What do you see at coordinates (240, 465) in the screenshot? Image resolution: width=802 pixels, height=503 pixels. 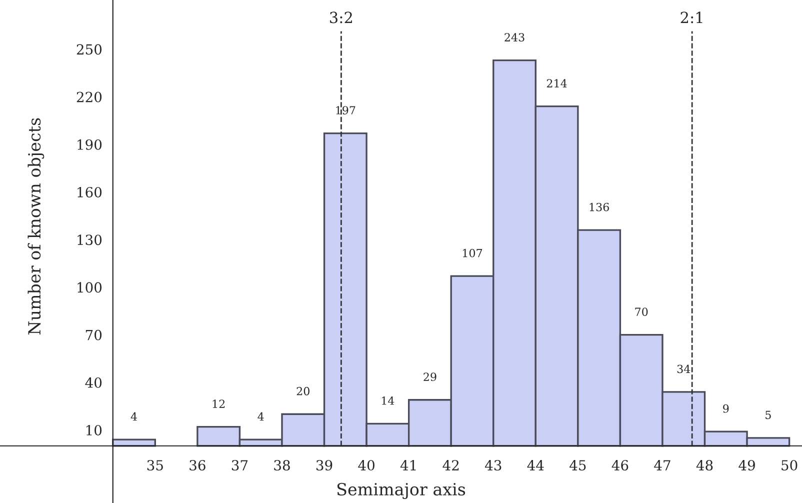 I see `x-tick-label: 37` at bounding box center [240, 465].